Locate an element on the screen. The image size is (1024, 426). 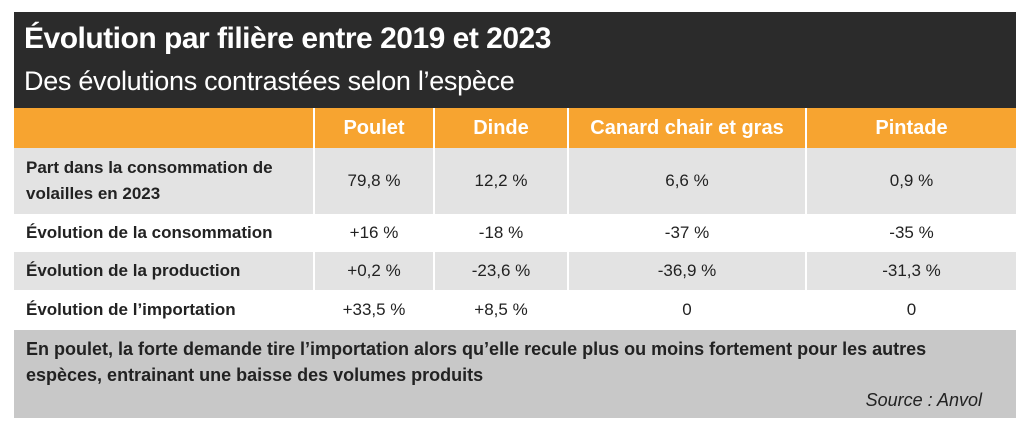
table-cell: -23,6 % is located at coordinates (500, 271).